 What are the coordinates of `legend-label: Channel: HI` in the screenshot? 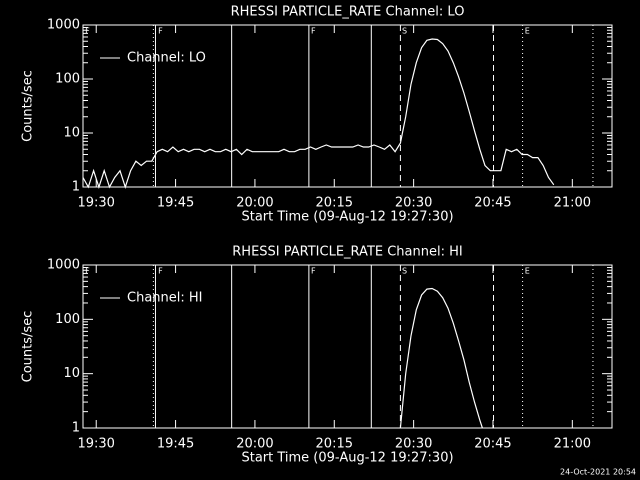 It's located at (165, 298).